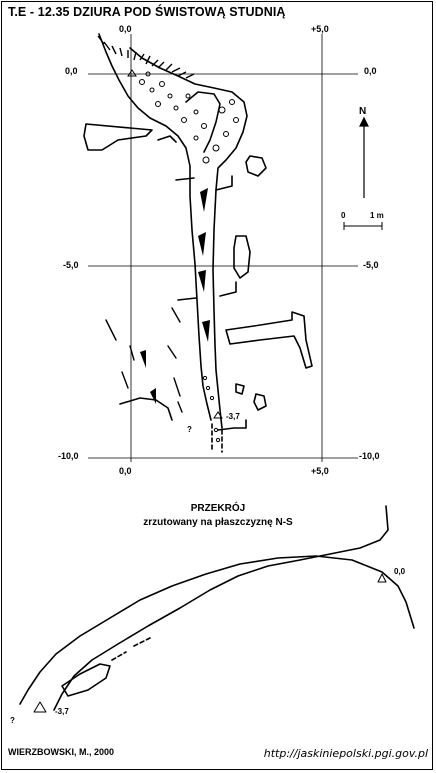 This screenshot has height=773, width=436. What do you see at coordinates (363, 111) in the screenshot?
I see `north-letter: N` at bounding box center [363, 111].